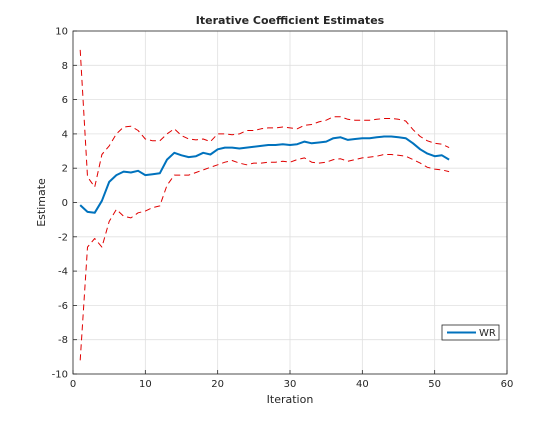 This screenshot has height=424, width=560. I want to click on y-tick-label: -6, so click(63, 306).